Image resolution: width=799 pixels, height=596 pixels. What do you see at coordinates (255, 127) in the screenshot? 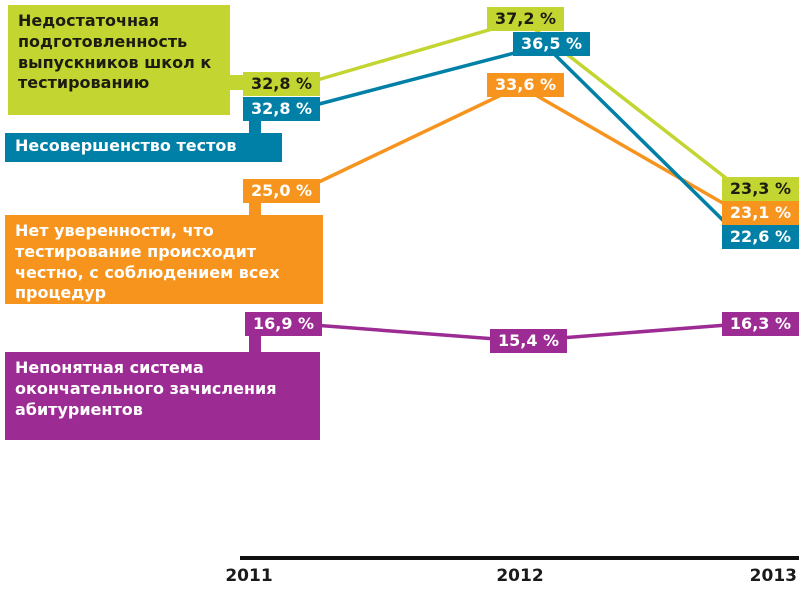
I see `connector-teal` at bounding box center [255, 127].